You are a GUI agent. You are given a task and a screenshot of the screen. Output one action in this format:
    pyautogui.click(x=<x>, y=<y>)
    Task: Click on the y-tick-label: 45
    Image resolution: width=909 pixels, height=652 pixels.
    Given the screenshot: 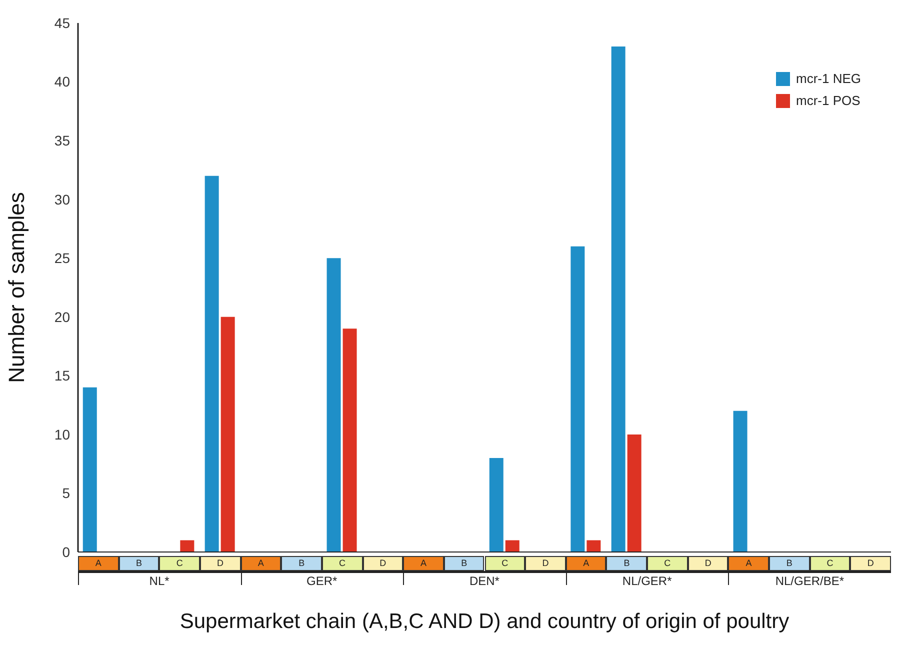 What is the action you would take?
    pyautogui.click(x=62, y=22)
    